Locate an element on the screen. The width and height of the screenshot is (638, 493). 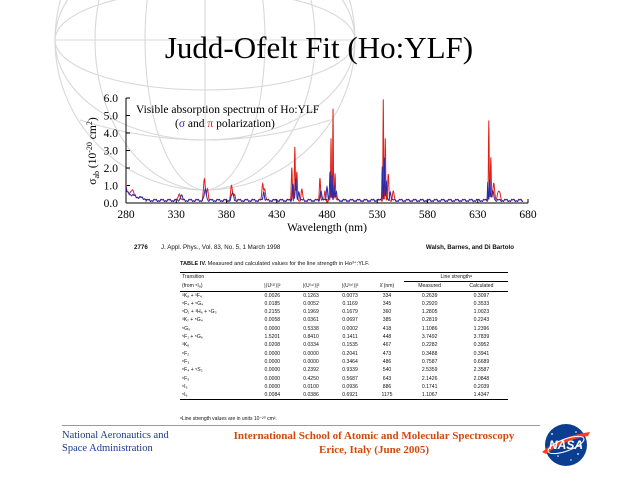
value-cell: 1.1086 is located at coordinates (429, 328).